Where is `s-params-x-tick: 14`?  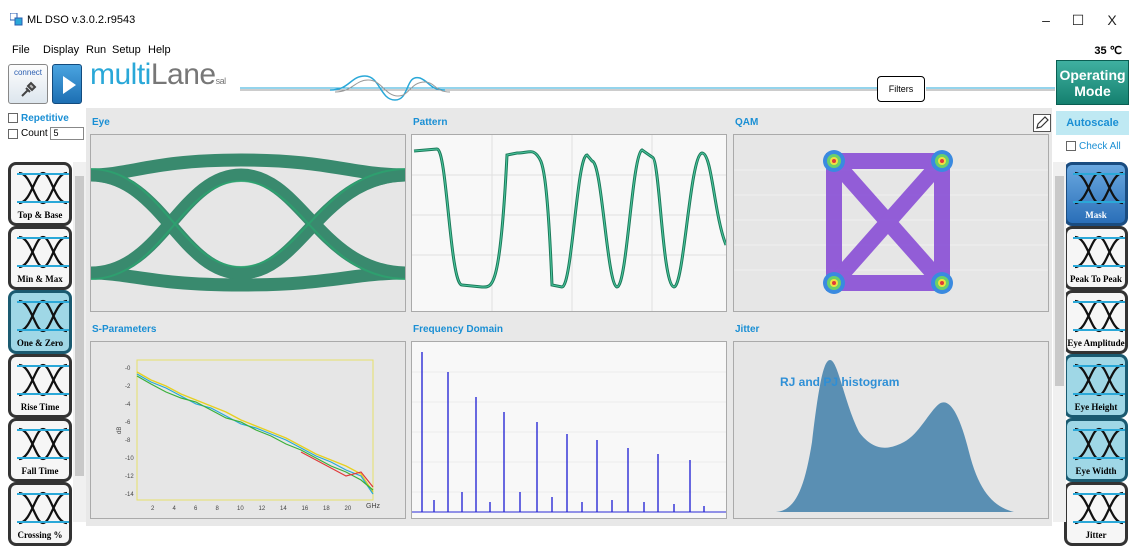
s-params-x-tick: 14 is located at coordinates (283, 509).